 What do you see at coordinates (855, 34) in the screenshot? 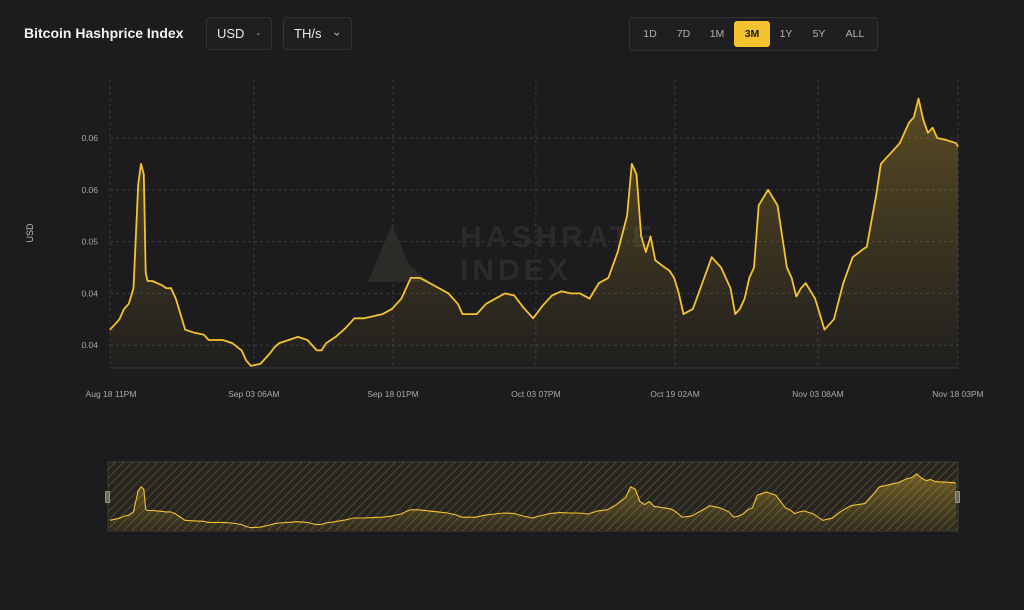
I see `range-button-all: ALL` at bounding box center [855, 34].